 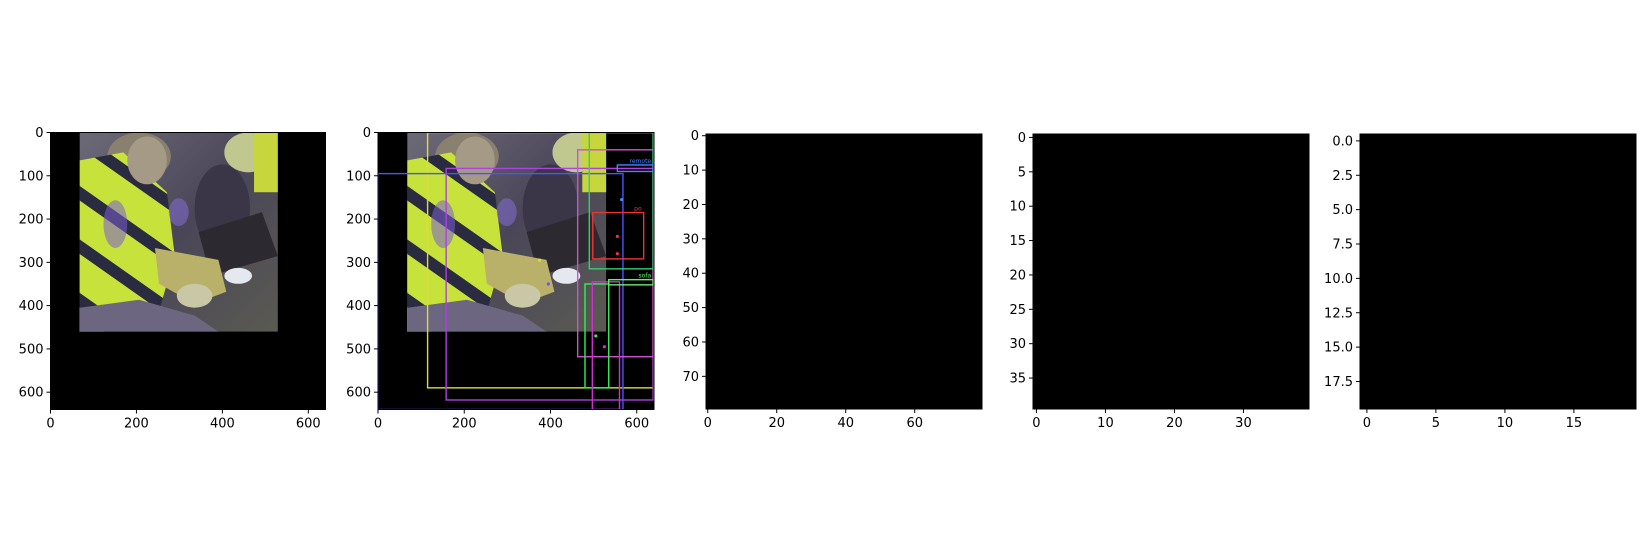 What do you see at coordinates (690, 274) in the screenshot?
I see `y-tick-label: 40` at bounding box center [690, 274].